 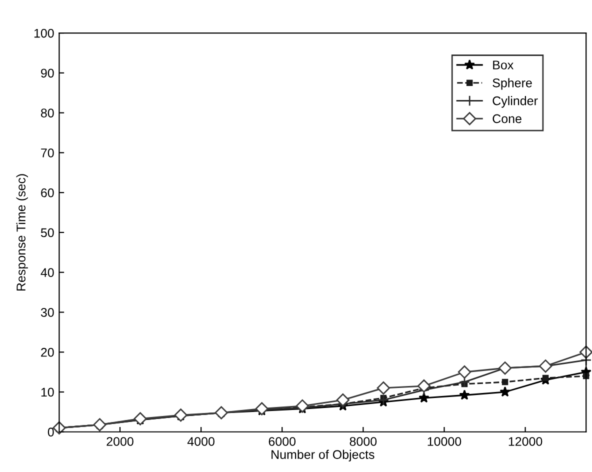 What do you see at coordinates (512, 84) in the screenshot?
I see `legend-label: Sphere` at bounding box center [512, 84].